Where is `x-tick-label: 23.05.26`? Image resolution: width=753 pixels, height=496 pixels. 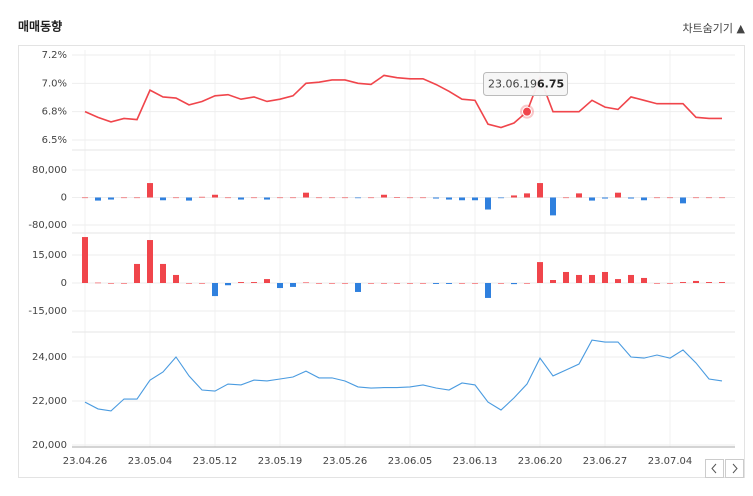
x-tick-label: 23.05.26 is located at coordinates (345, 461).